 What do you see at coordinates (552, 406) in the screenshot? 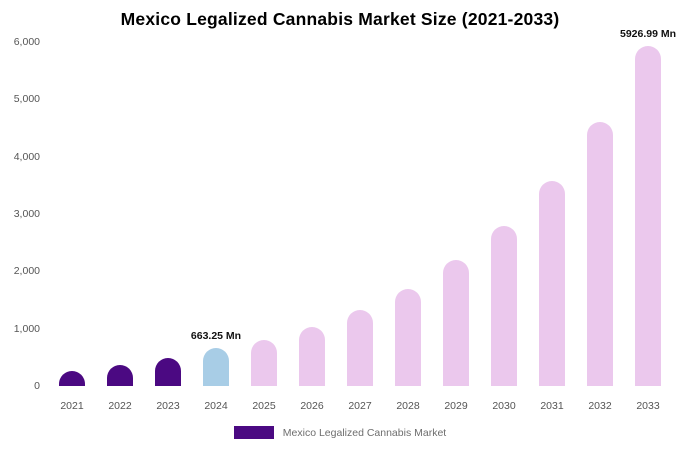
I see `x-tick-label-2031: 2031` at bounding box center [552, 406].